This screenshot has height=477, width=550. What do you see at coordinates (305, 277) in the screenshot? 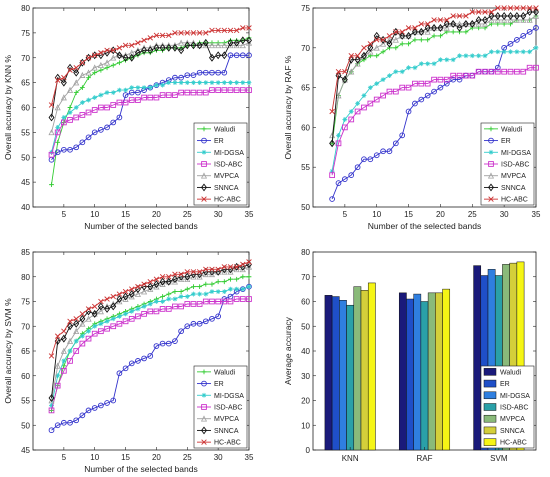
I see `y-tick-label: 70` at bounding box center [305, 277].